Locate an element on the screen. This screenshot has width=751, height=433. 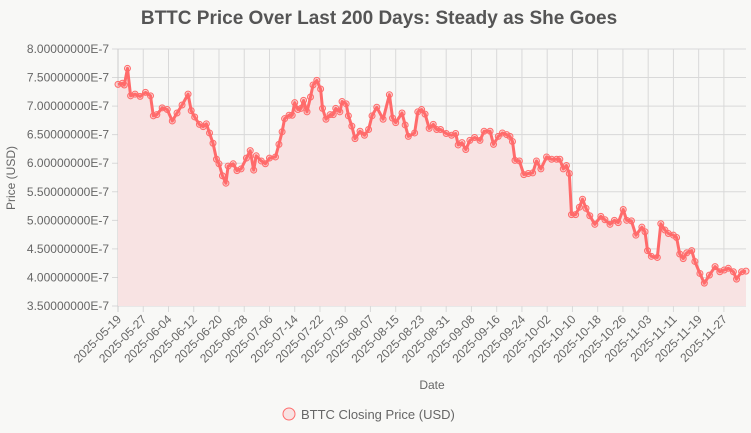
legend-label: BTTC Closing Price (USD) is located at coordinates (378, 414).